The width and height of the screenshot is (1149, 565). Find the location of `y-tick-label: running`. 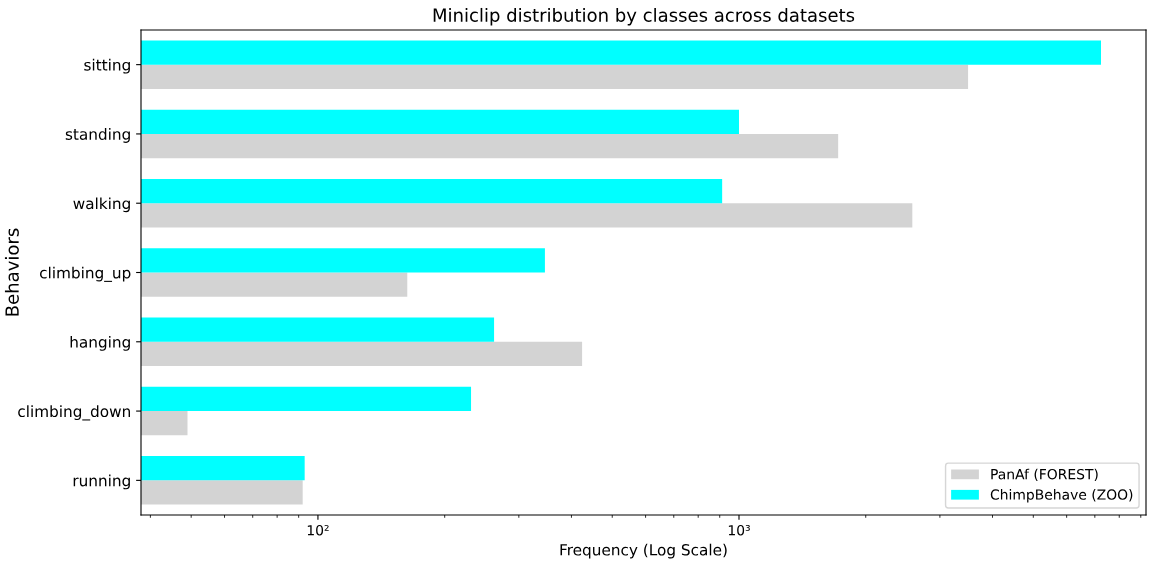

y-tick-label: running is located at coordinates (101, 482).